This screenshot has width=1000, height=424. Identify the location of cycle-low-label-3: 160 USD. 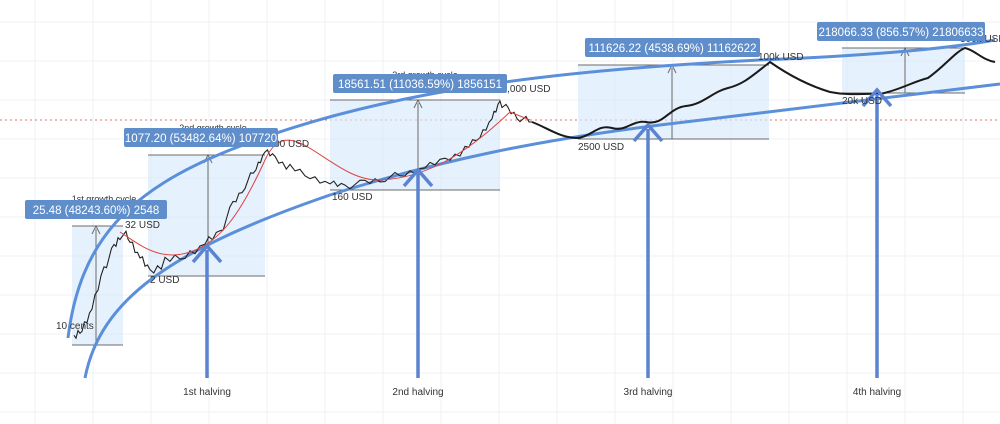
(352, 197).